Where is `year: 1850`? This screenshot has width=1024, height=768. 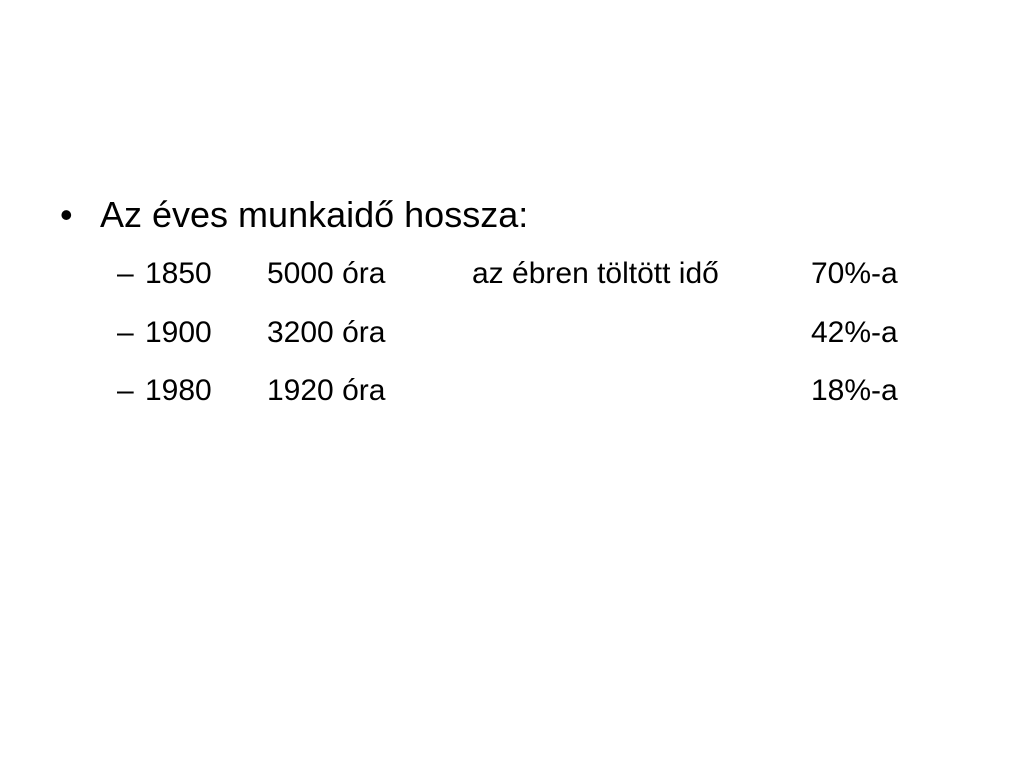 year: 1850 is located at coordinates (178, 273).